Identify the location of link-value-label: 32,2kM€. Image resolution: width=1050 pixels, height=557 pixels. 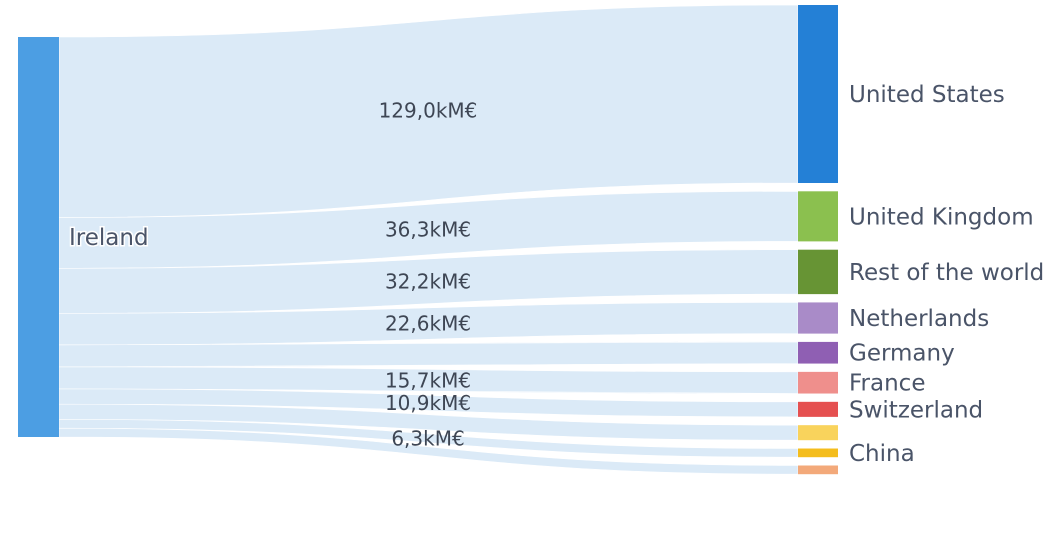
(428, 281).